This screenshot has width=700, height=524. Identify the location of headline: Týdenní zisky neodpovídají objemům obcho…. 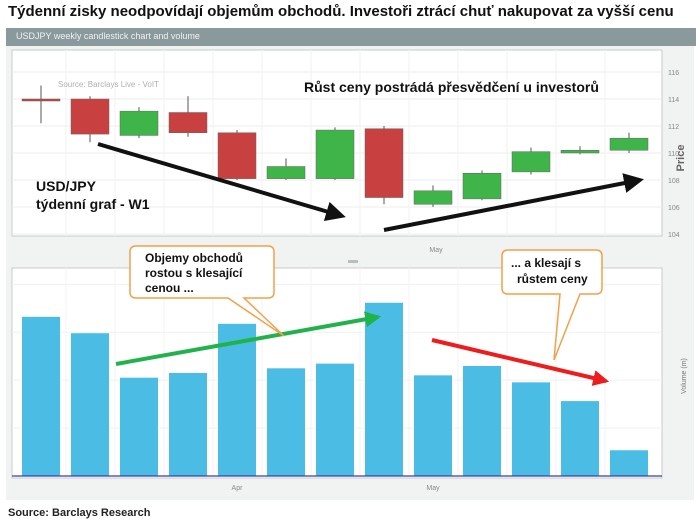
(341, 11).